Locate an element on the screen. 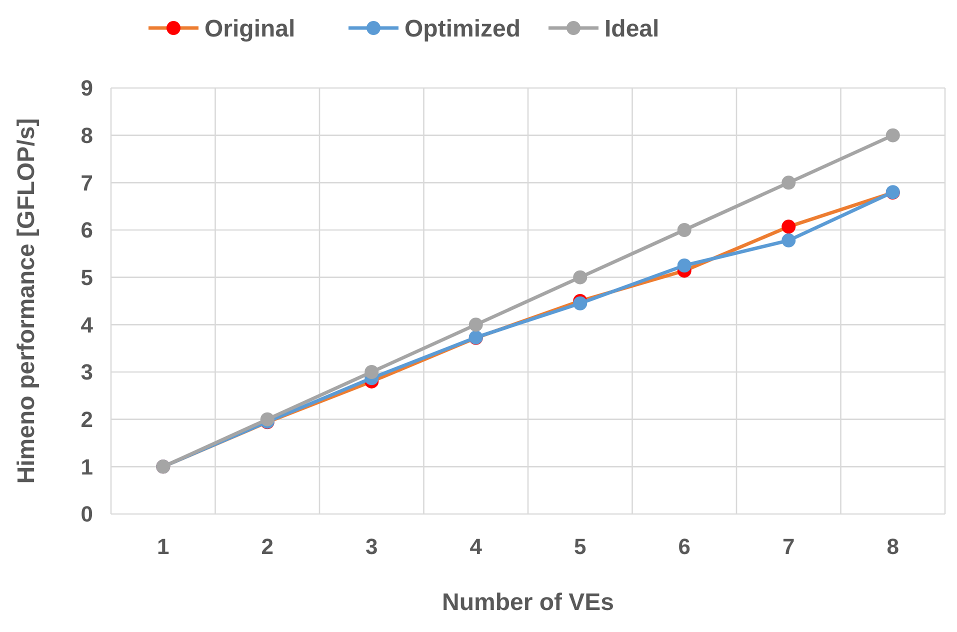  x-tick-label: 2 is located at coordinates (267, 546).